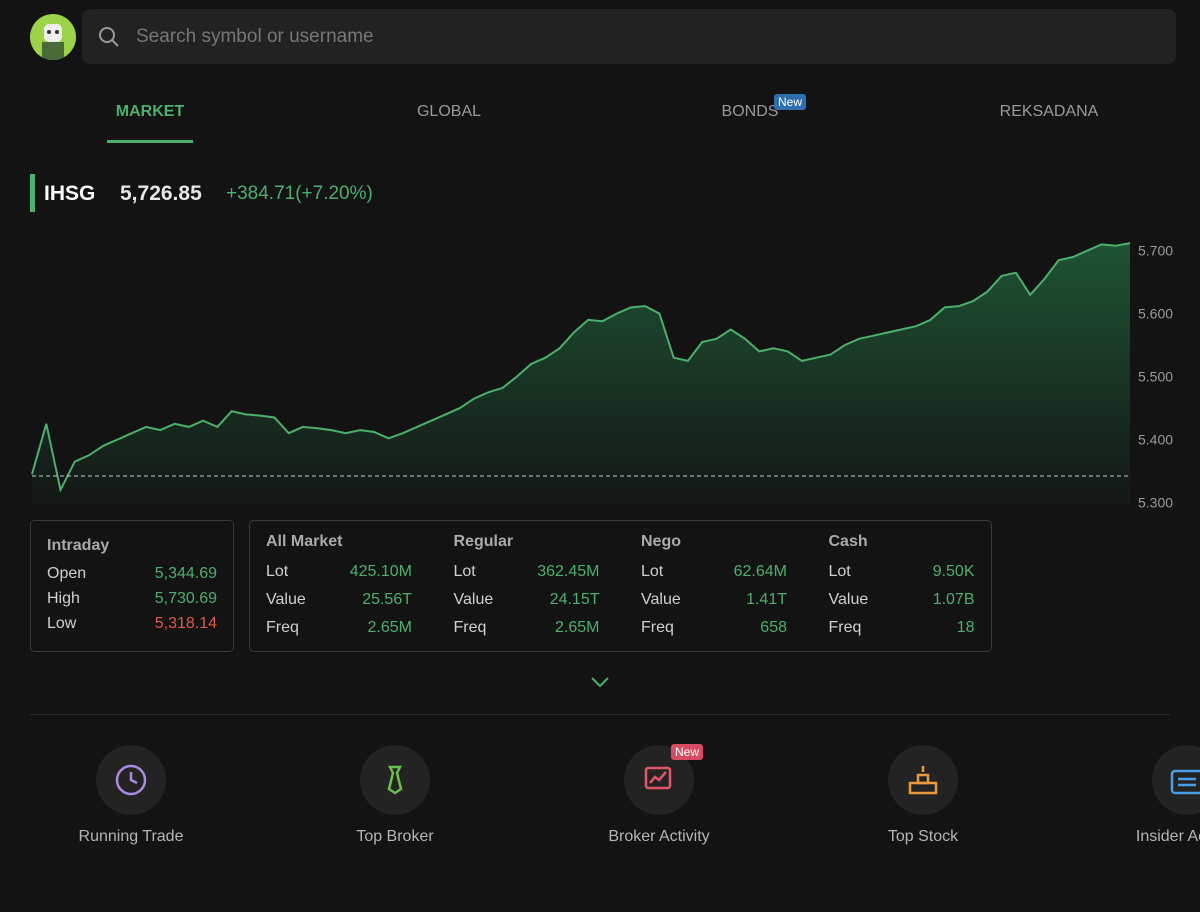 The image size is (1200, 912). I want to click on menu-label: Top Broker, so click(395, 836).